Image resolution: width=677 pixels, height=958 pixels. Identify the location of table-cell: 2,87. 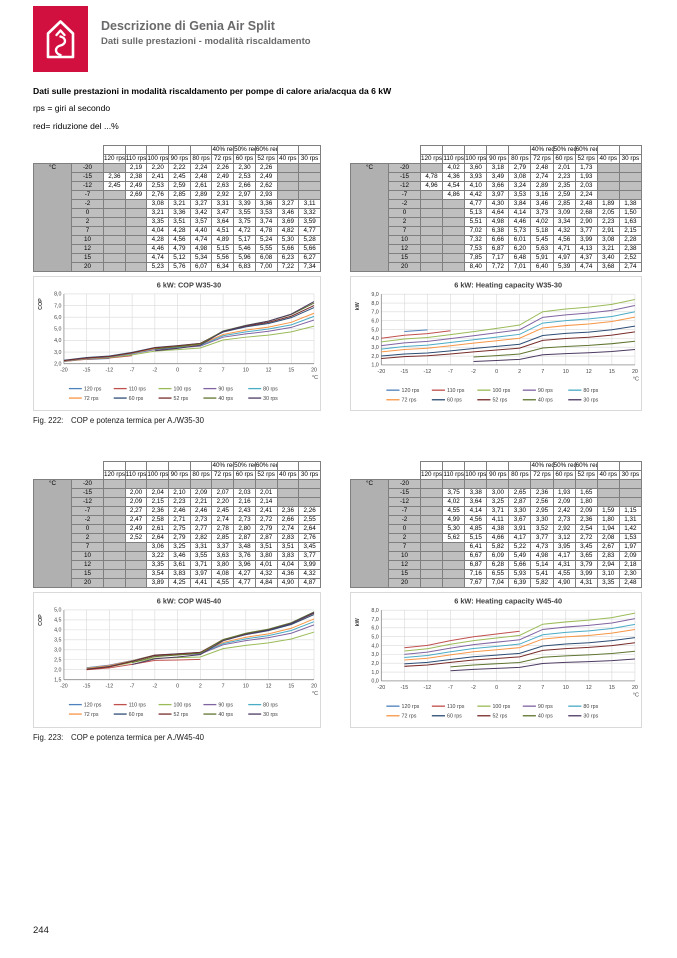
(266, 538).